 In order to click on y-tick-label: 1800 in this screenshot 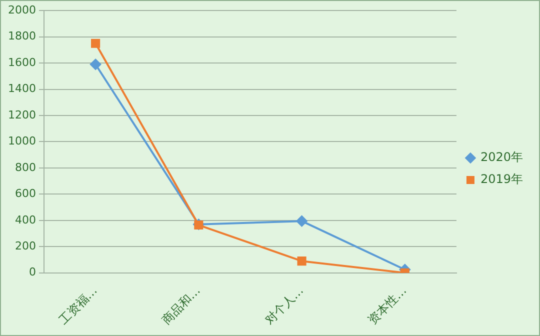, I will do `click(22, 36)`.